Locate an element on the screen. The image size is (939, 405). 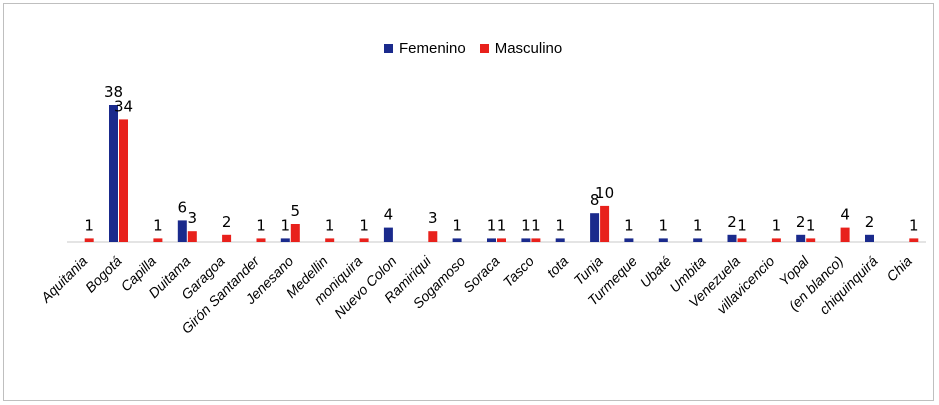
data-label-masculino-duitama: 3 is located at coordinates (193, 218).